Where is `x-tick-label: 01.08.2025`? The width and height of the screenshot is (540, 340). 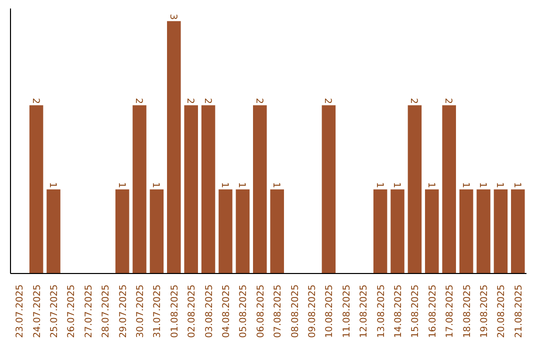
x-tick-label: 01.08.2025 is located at coordinates (174, 311).